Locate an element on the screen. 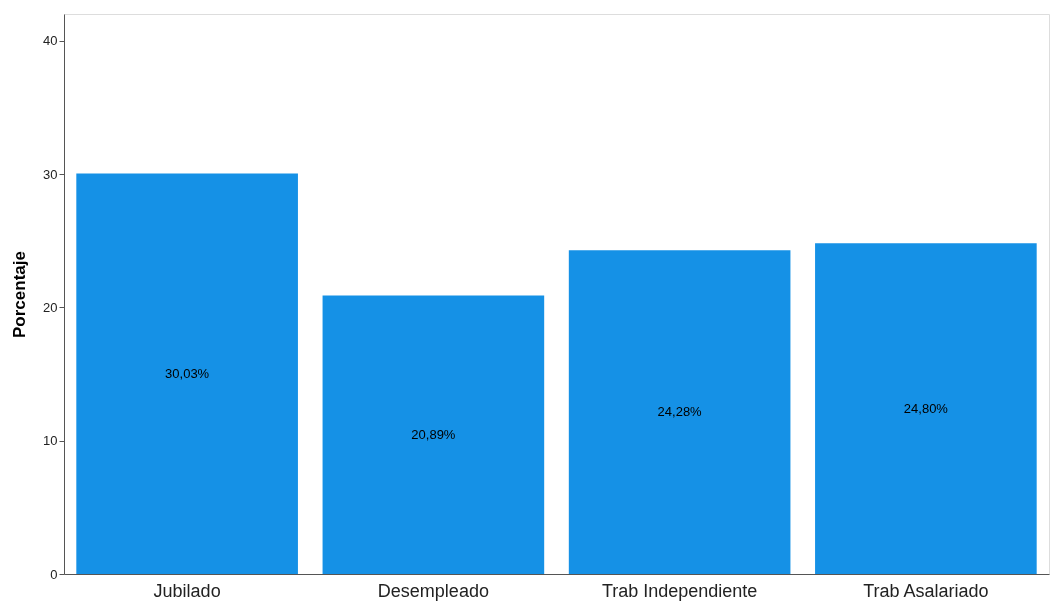 Image resolution: width=1062 pixels, height=615 pixels. x-tick-label: Trab Asalariado is located at coordinates (926, 590).